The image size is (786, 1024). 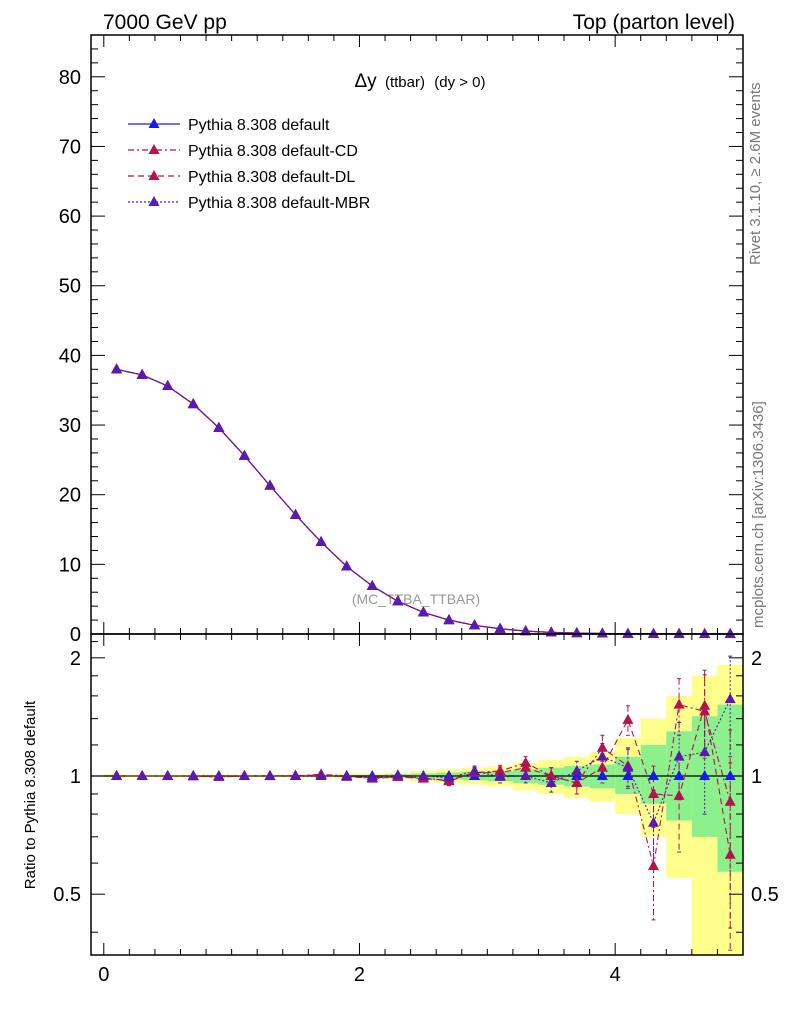 I want to click on ratio-y-axis-label: Ratio to Pythia 8.308 default, so click(x=30, y=794).